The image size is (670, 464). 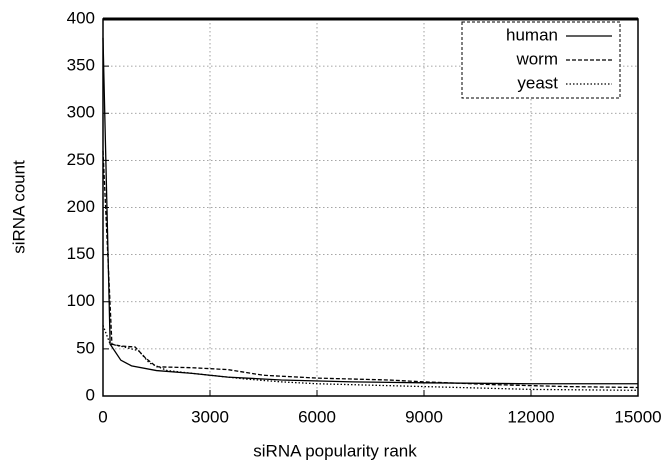 I want to click on y-tick-label: 350, so click(x=81, y=65).